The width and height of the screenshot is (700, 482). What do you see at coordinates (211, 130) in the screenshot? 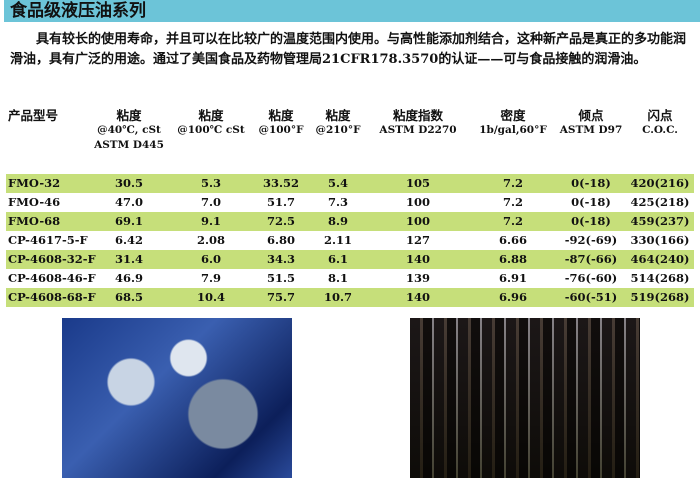
I see `column-unit: @100℃ cSt` at bounding box center [211, 130].